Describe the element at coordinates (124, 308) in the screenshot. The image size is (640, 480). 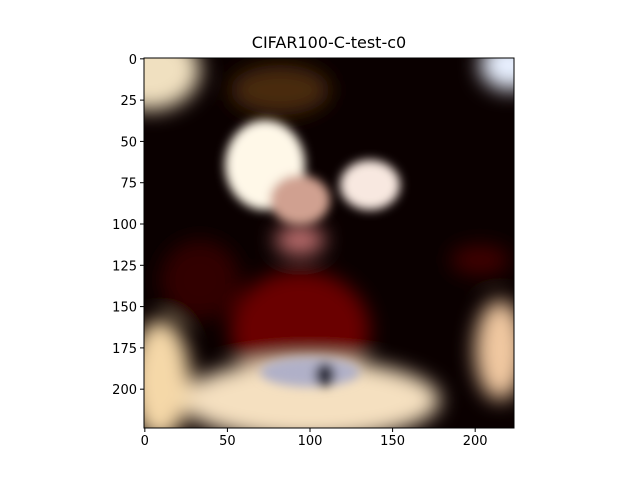
I see `y-tick-label: 150` at that location.